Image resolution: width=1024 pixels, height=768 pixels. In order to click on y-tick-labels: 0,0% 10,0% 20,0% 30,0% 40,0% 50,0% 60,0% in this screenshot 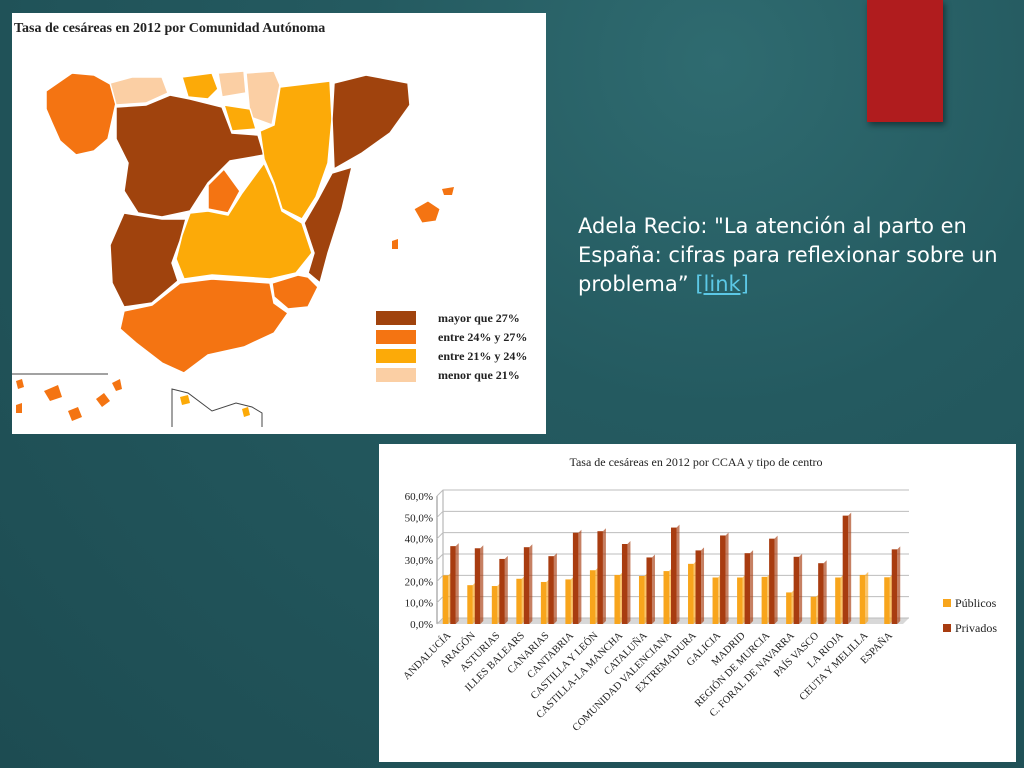, I will do `click(419, 561)`.